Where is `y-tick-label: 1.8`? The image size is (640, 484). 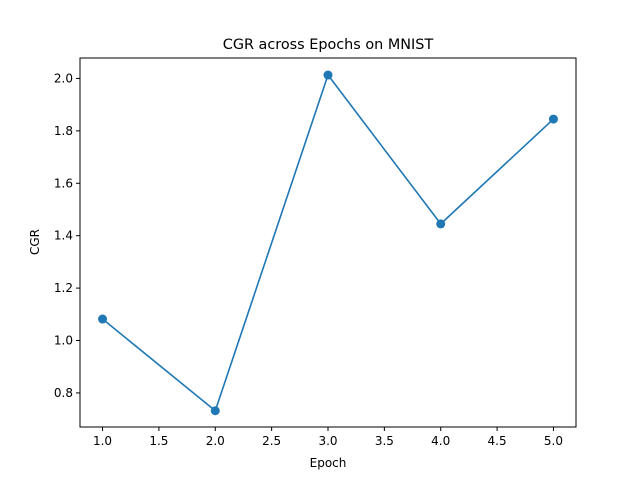 y-tick-label: 1.8 is located at coordinates (63, 131).